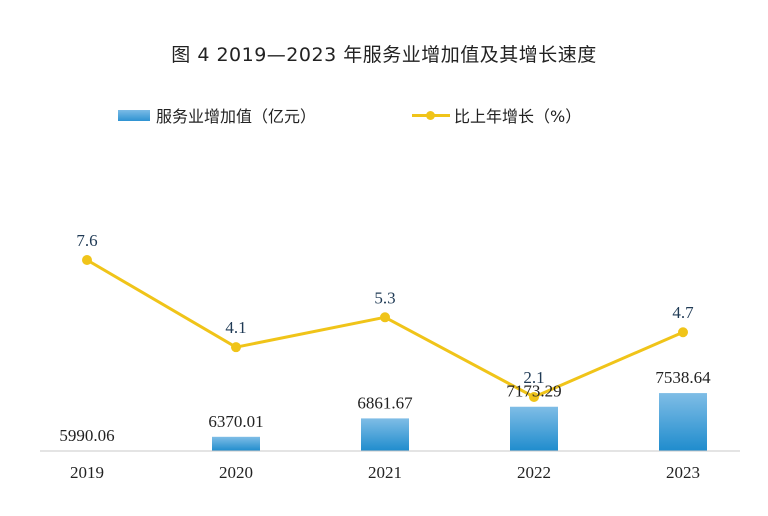 The height and width of the screenshot is (516, 768). I want to click on x-tick-label-2023: 2023, so click(683, 472).